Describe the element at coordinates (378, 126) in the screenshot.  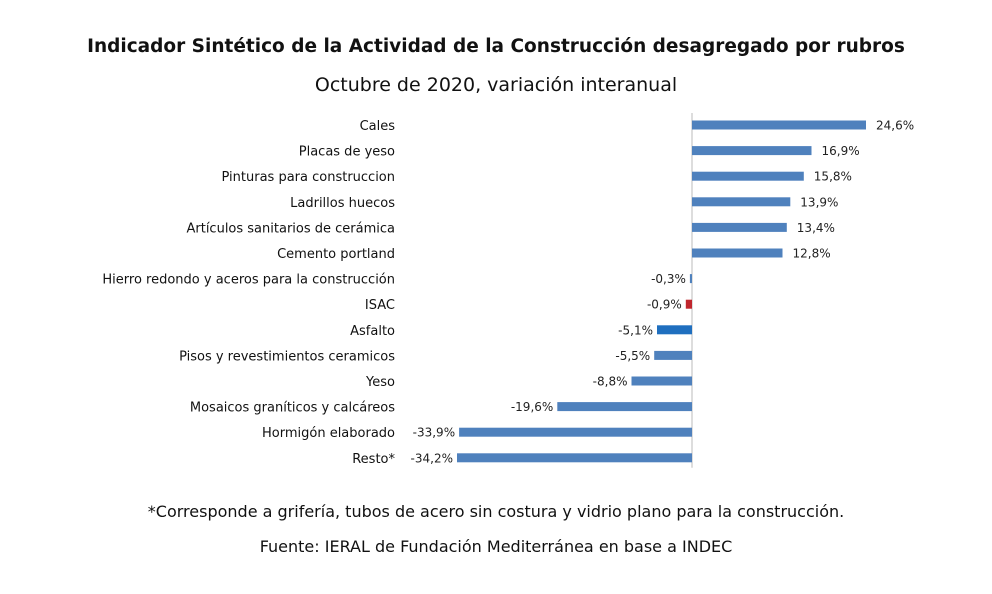
I see `category-label: Cales` at that location.